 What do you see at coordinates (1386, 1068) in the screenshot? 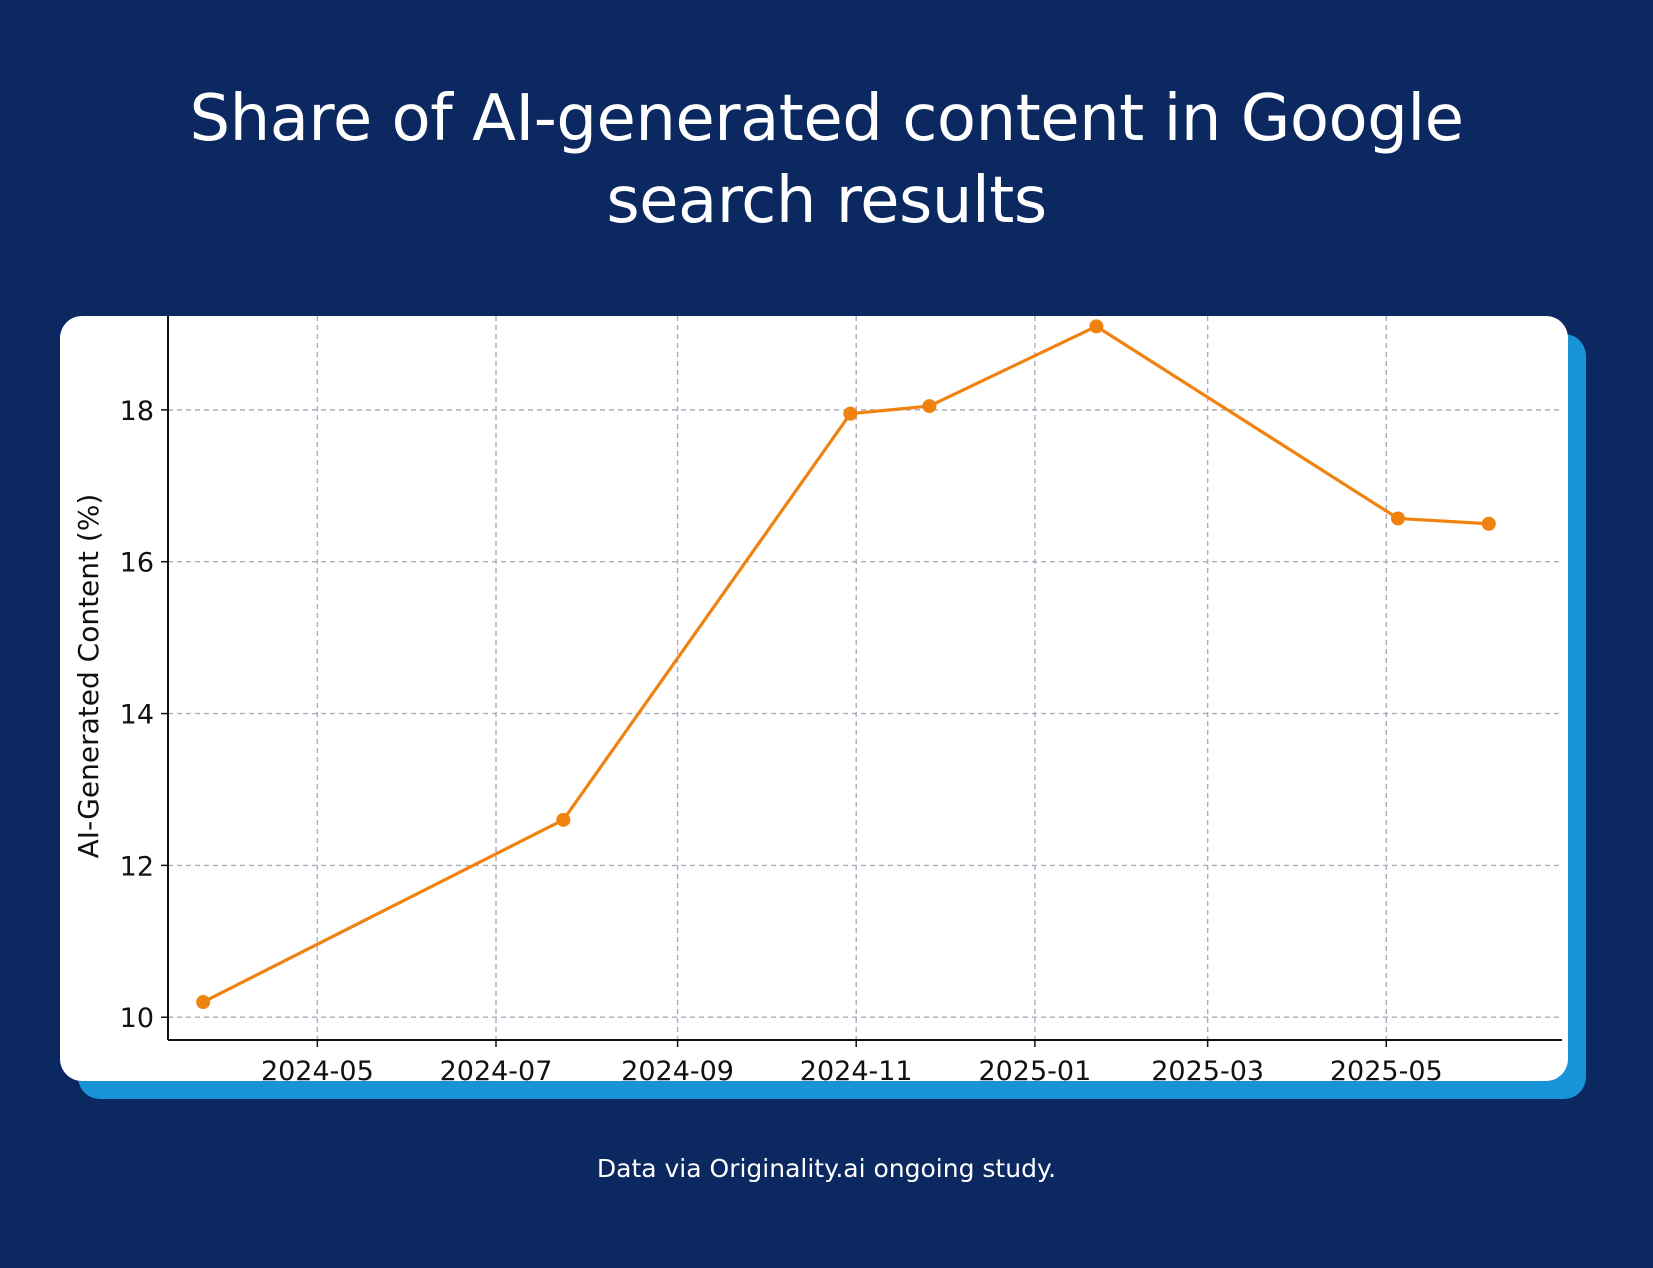
I see `x-tick-label: 2025-05` at bounding box center [1386, 1068].